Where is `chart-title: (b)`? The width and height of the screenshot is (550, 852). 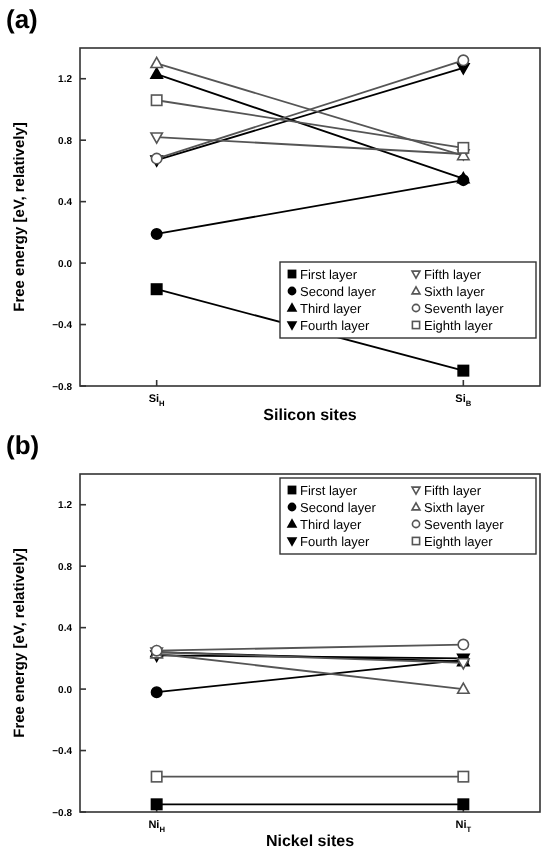 chart-title: (b) is located at coordinates (23, 445).